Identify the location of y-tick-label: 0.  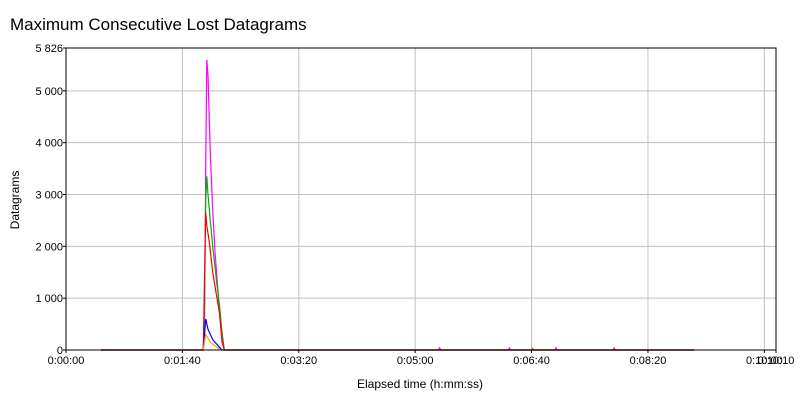
(60, 351).